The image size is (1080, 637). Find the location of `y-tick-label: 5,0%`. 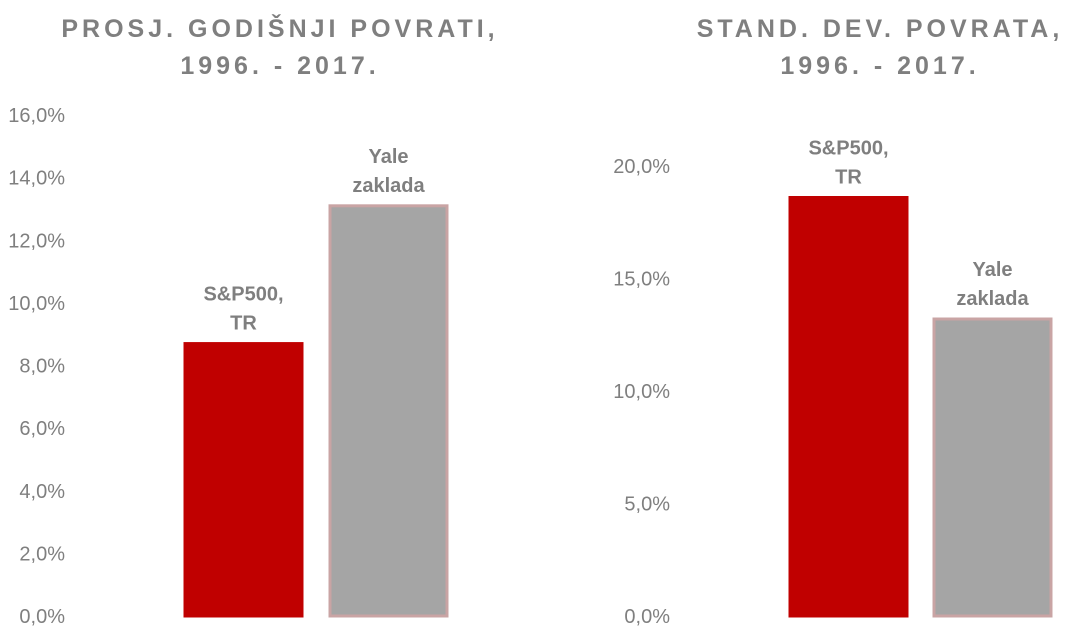

y-tick-label: 5,0% is located at coordinates (647, 505).